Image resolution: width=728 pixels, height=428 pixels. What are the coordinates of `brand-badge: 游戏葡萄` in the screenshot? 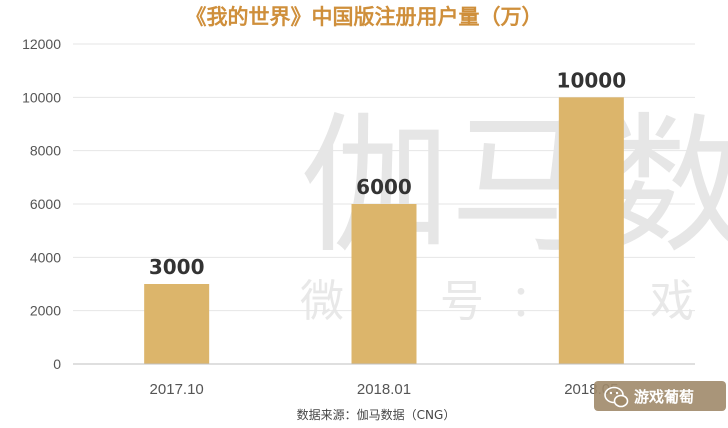 It's located at (660, 396).